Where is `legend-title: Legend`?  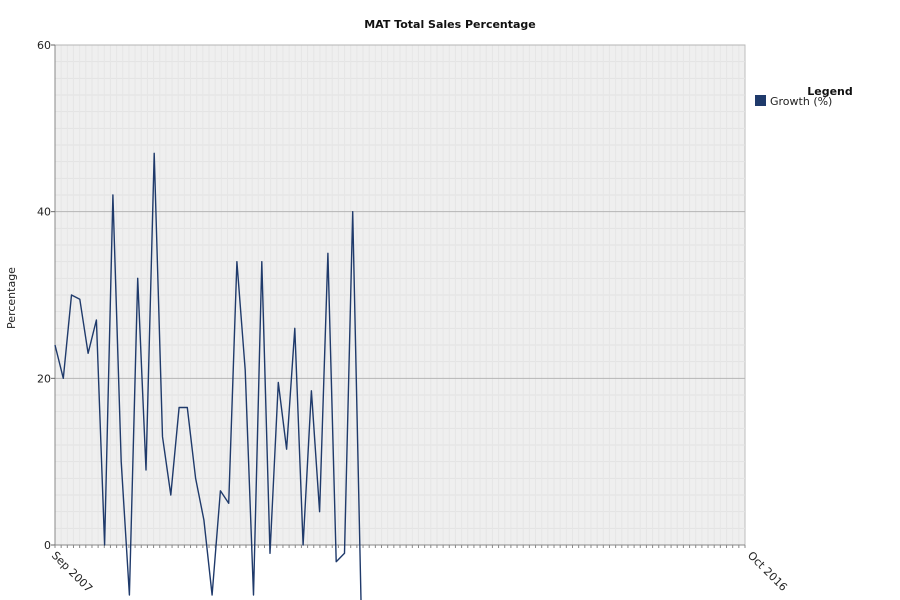 legend-title: Legend is located at coordinates (830, 91).